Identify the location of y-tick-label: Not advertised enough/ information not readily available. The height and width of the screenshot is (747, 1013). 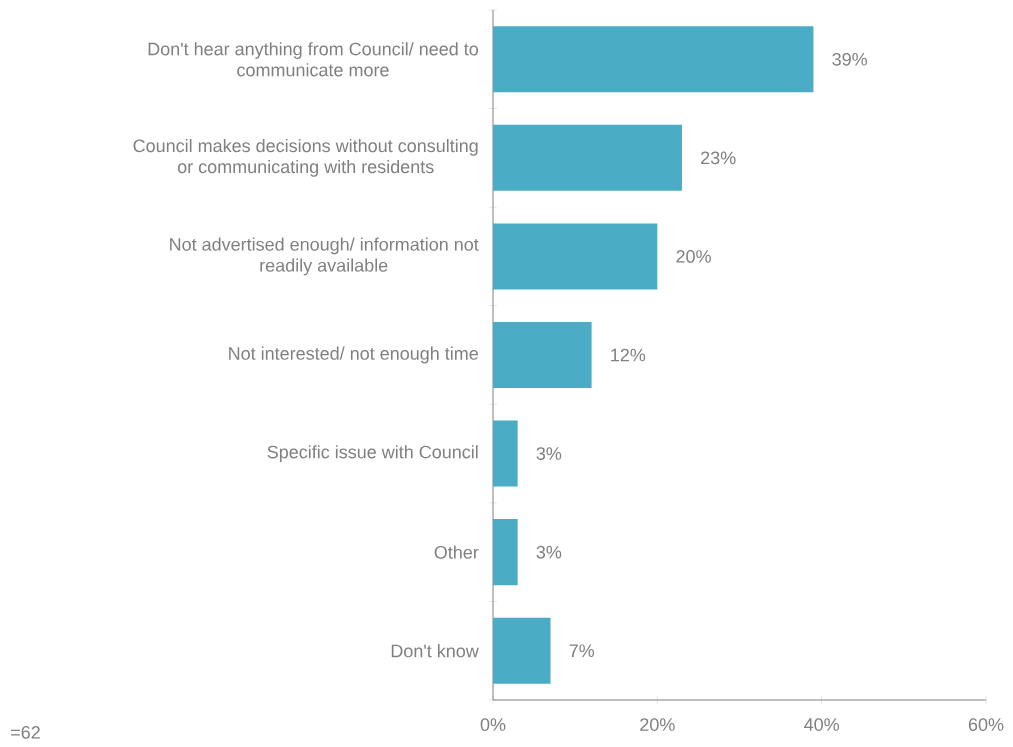
(324, 256).